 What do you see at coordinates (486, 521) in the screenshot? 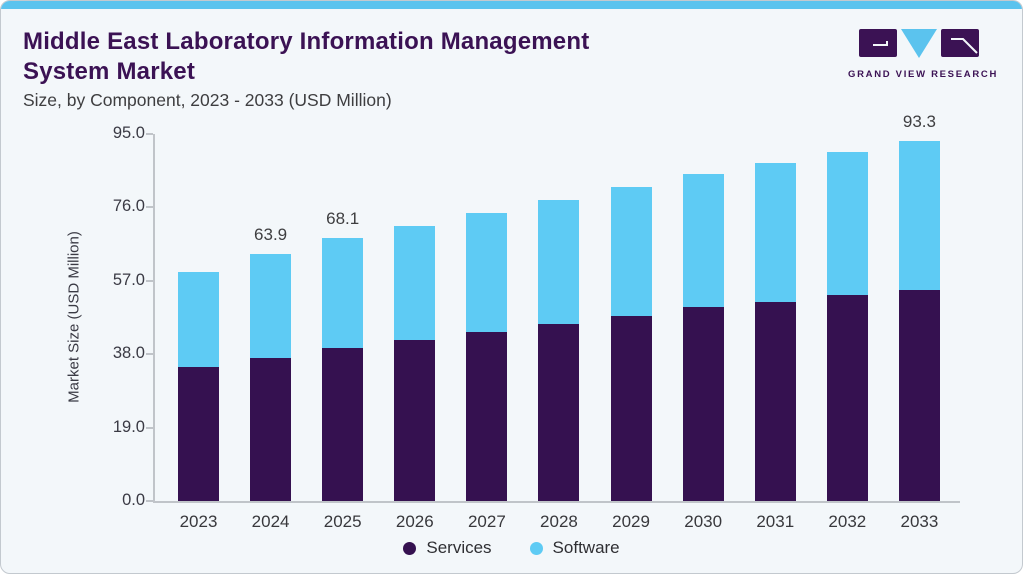
I see `x-tick-label-2027: 2027` at bounding box center [486, 521].